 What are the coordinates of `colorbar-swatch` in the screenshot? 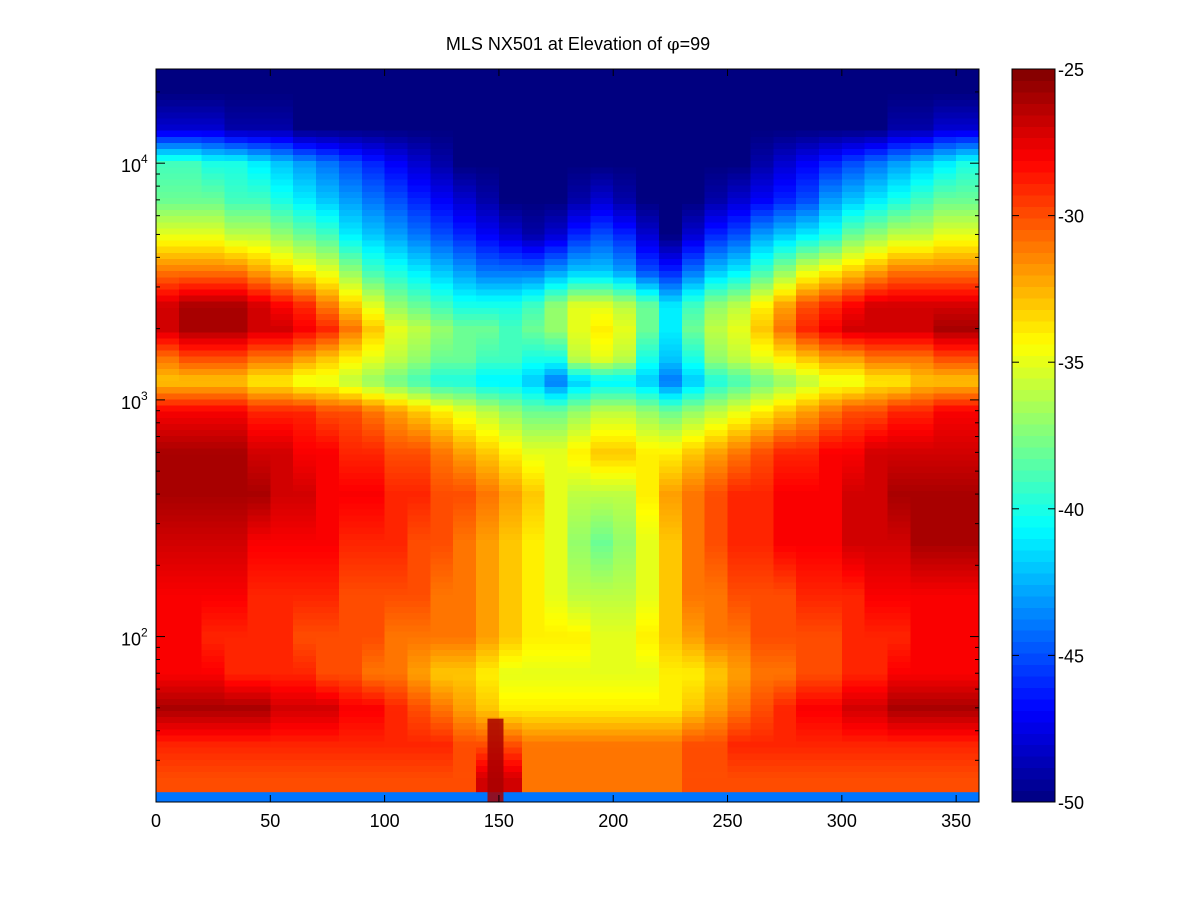 It's located at (1033, 670).